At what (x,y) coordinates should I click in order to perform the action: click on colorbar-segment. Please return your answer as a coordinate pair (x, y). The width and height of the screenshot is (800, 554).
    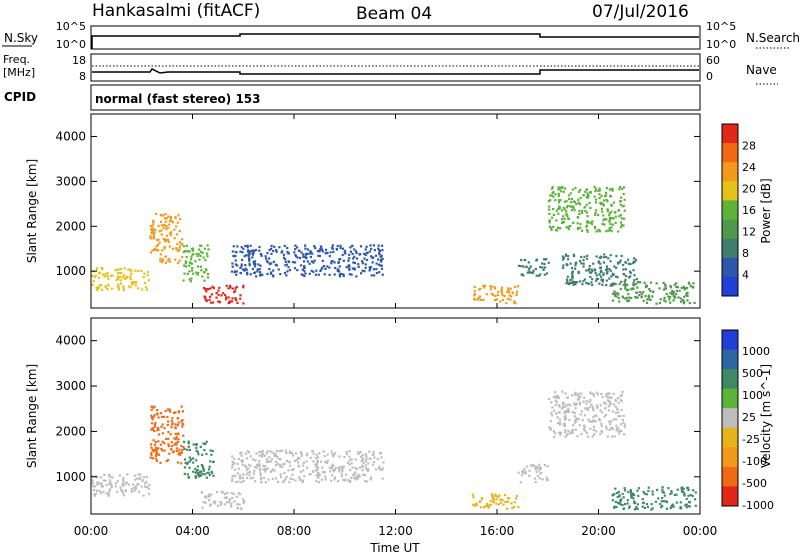
    Looking at the image, I should click on (730, 359).